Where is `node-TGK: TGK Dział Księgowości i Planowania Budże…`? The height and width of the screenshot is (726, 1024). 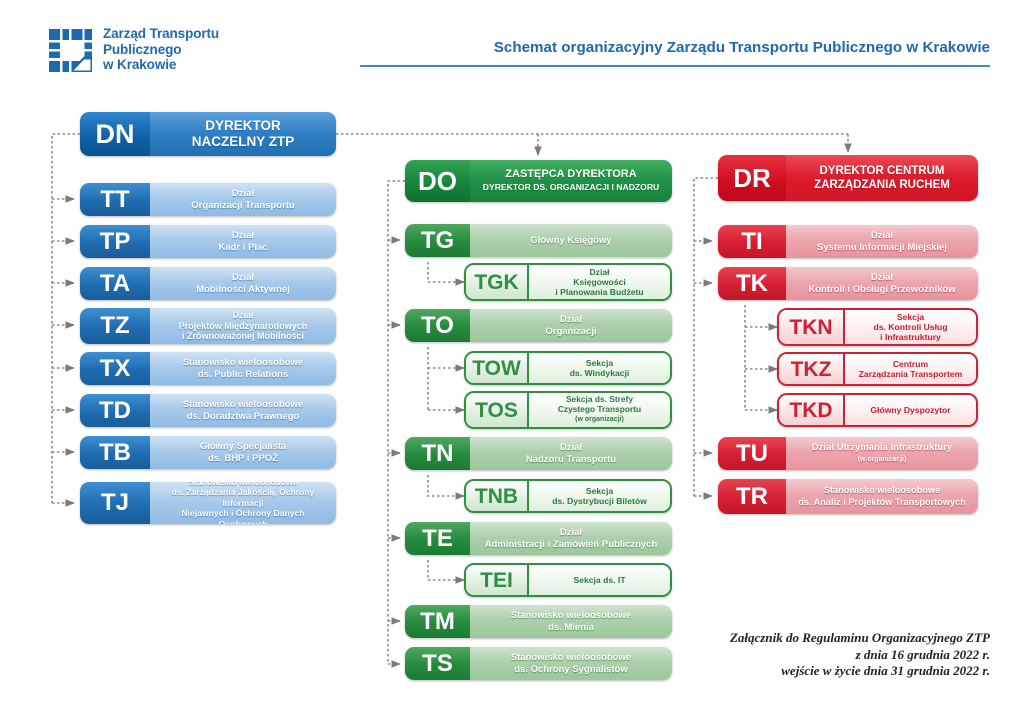 node-TGK: TGK Dział Księgowości i Planowania Budże… is located at coordinates (568, 282).